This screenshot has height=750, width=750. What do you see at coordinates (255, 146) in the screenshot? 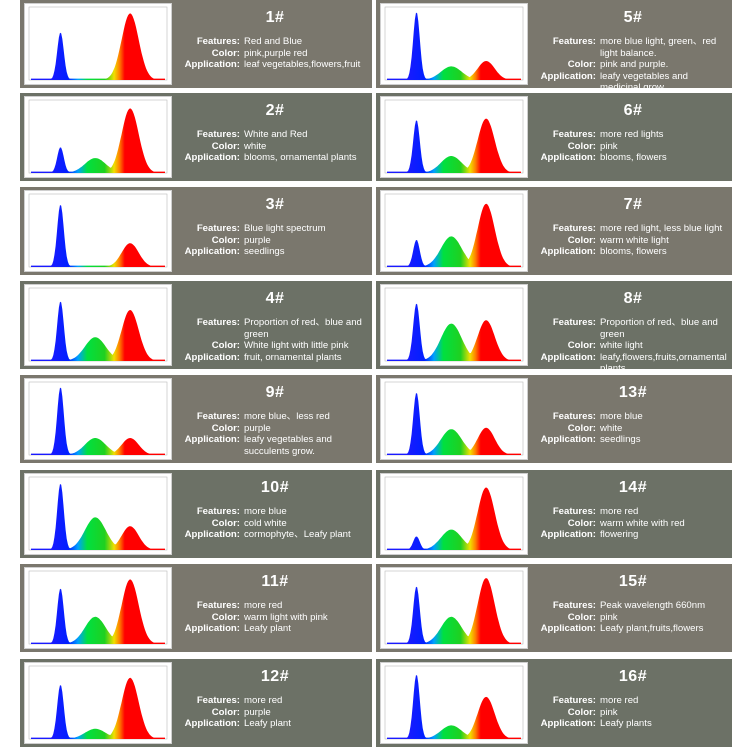
I see `color-value: white` at bounding box center [255, 146].